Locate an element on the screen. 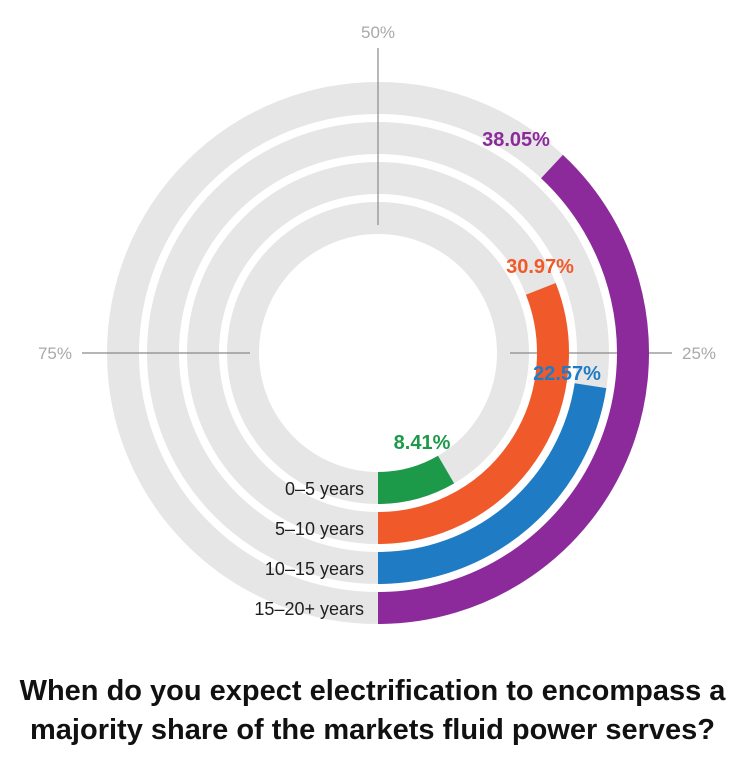 This screenshot has width=745, height=774. value-label-0-5-years: 8.41% is located at coordinates (422, 443).